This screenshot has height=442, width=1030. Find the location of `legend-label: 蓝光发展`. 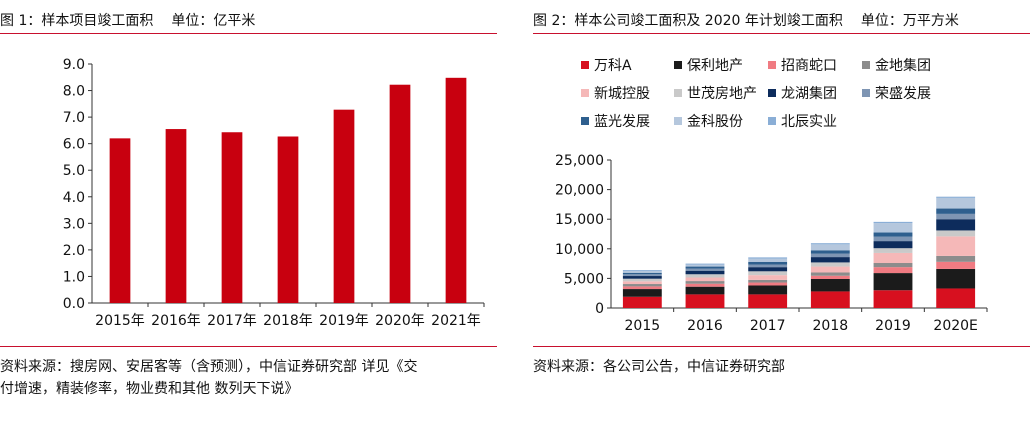

legend-label: 蓝光发展 is located at coordinates (622, 122).